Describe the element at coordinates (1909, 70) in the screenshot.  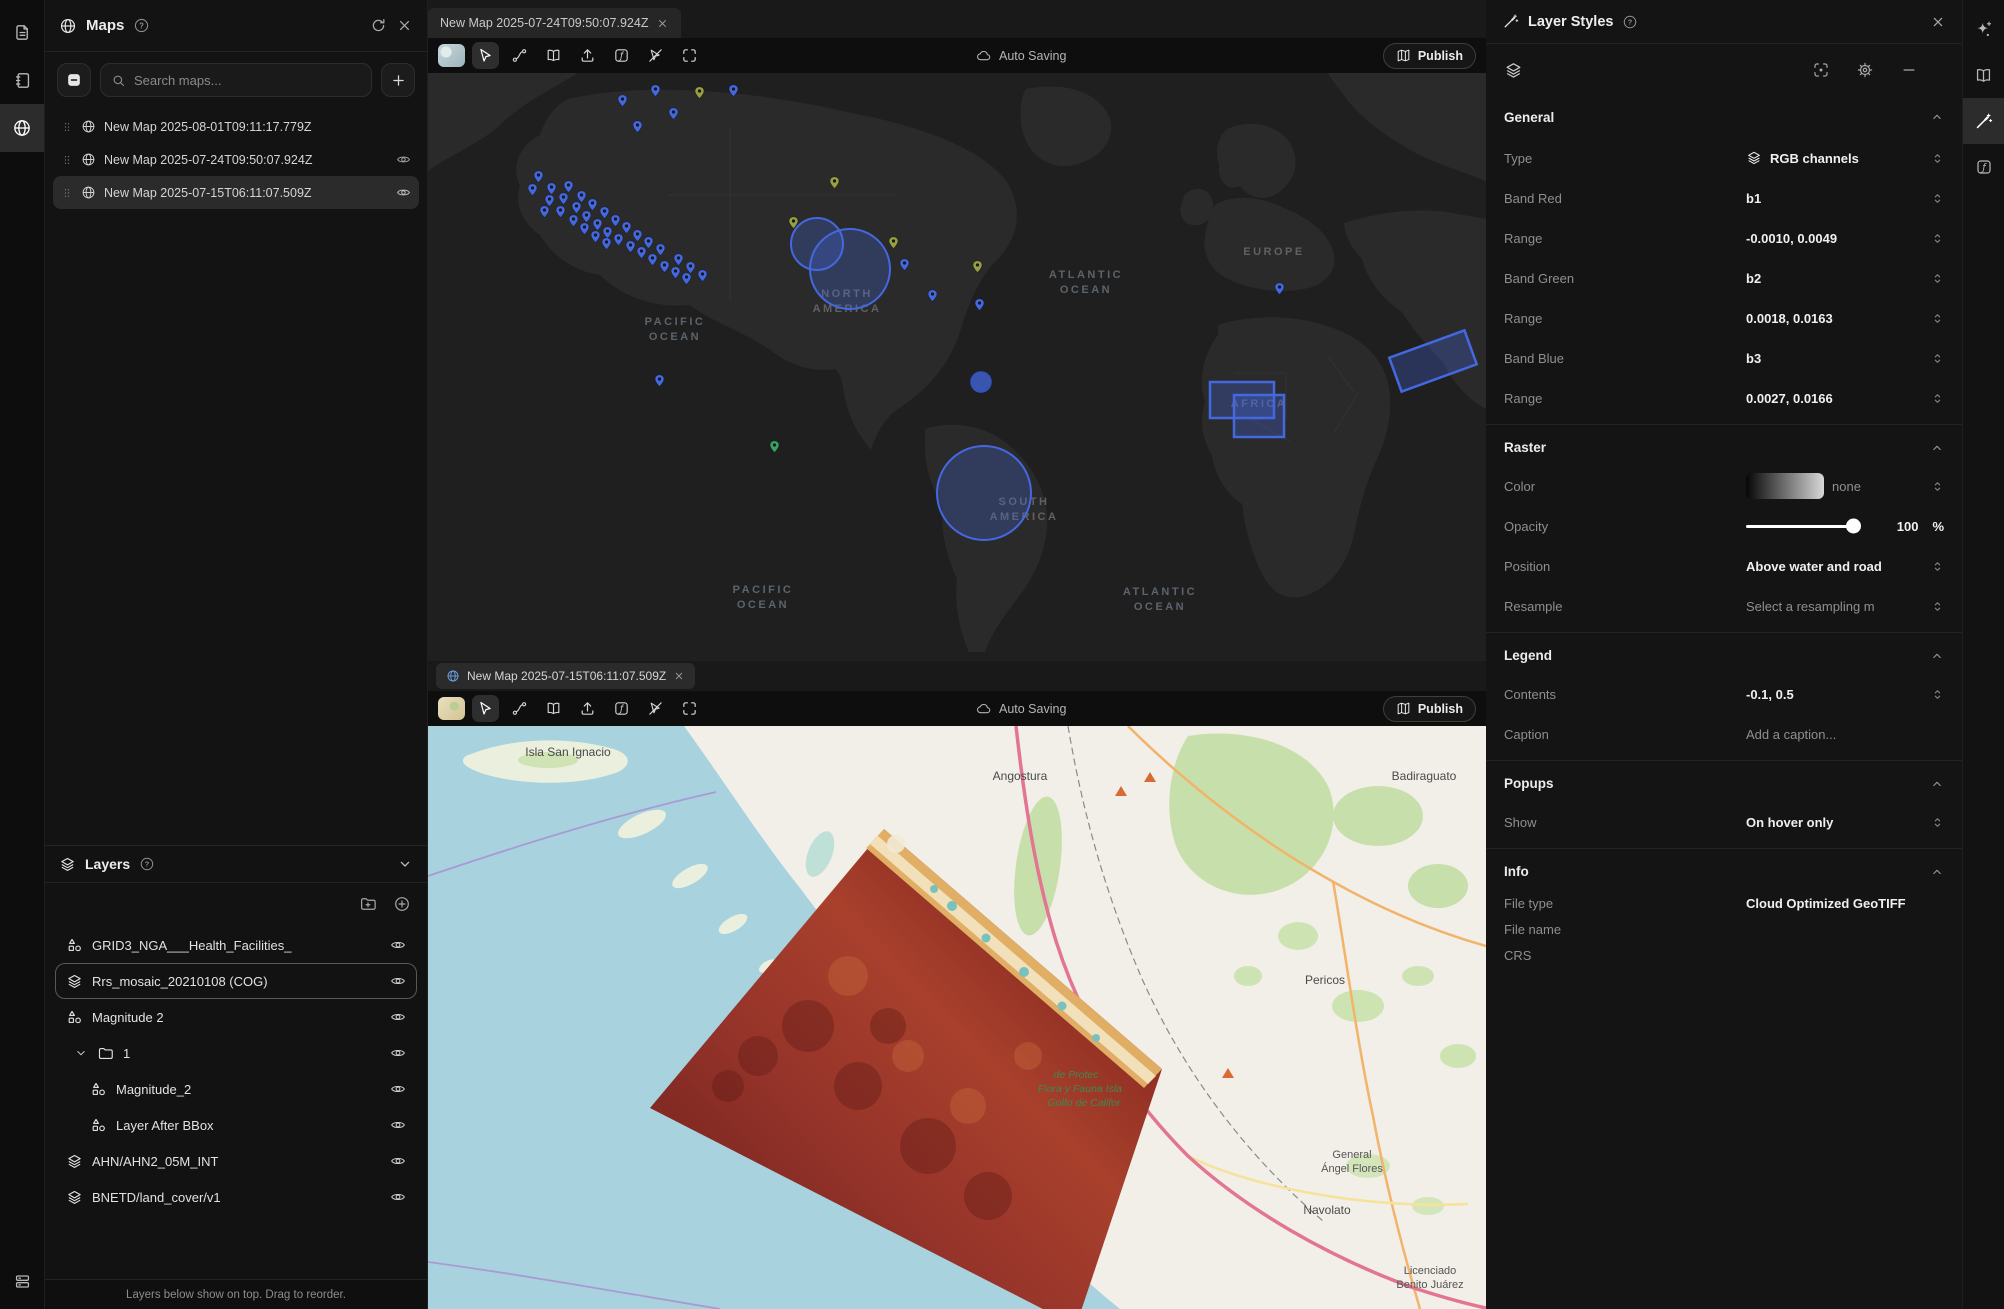
I see `collapse-button` at that location.